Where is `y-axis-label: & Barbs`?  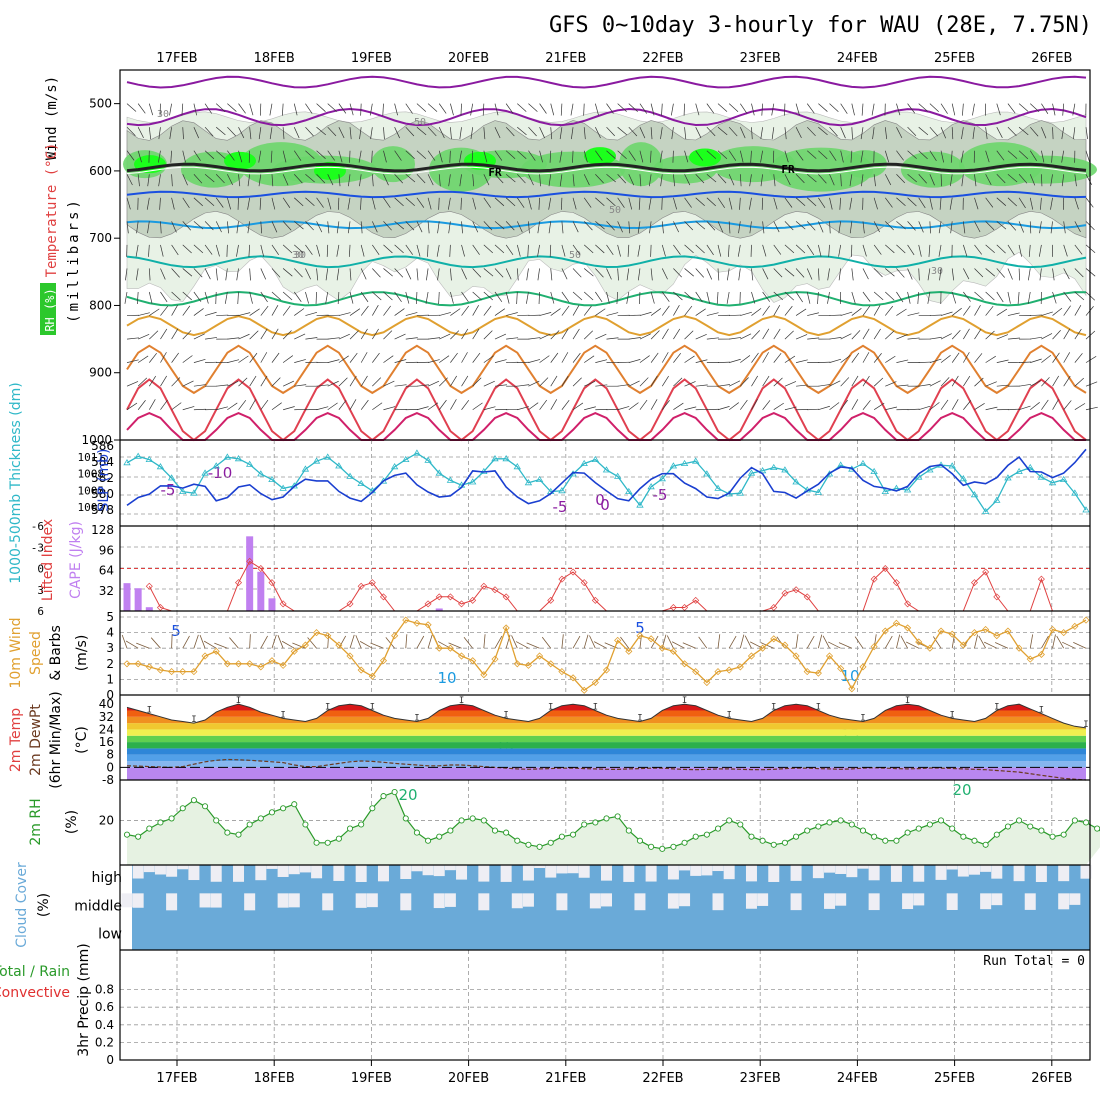 y-axis-label: & Barbs is located at coordinates (56, 653).